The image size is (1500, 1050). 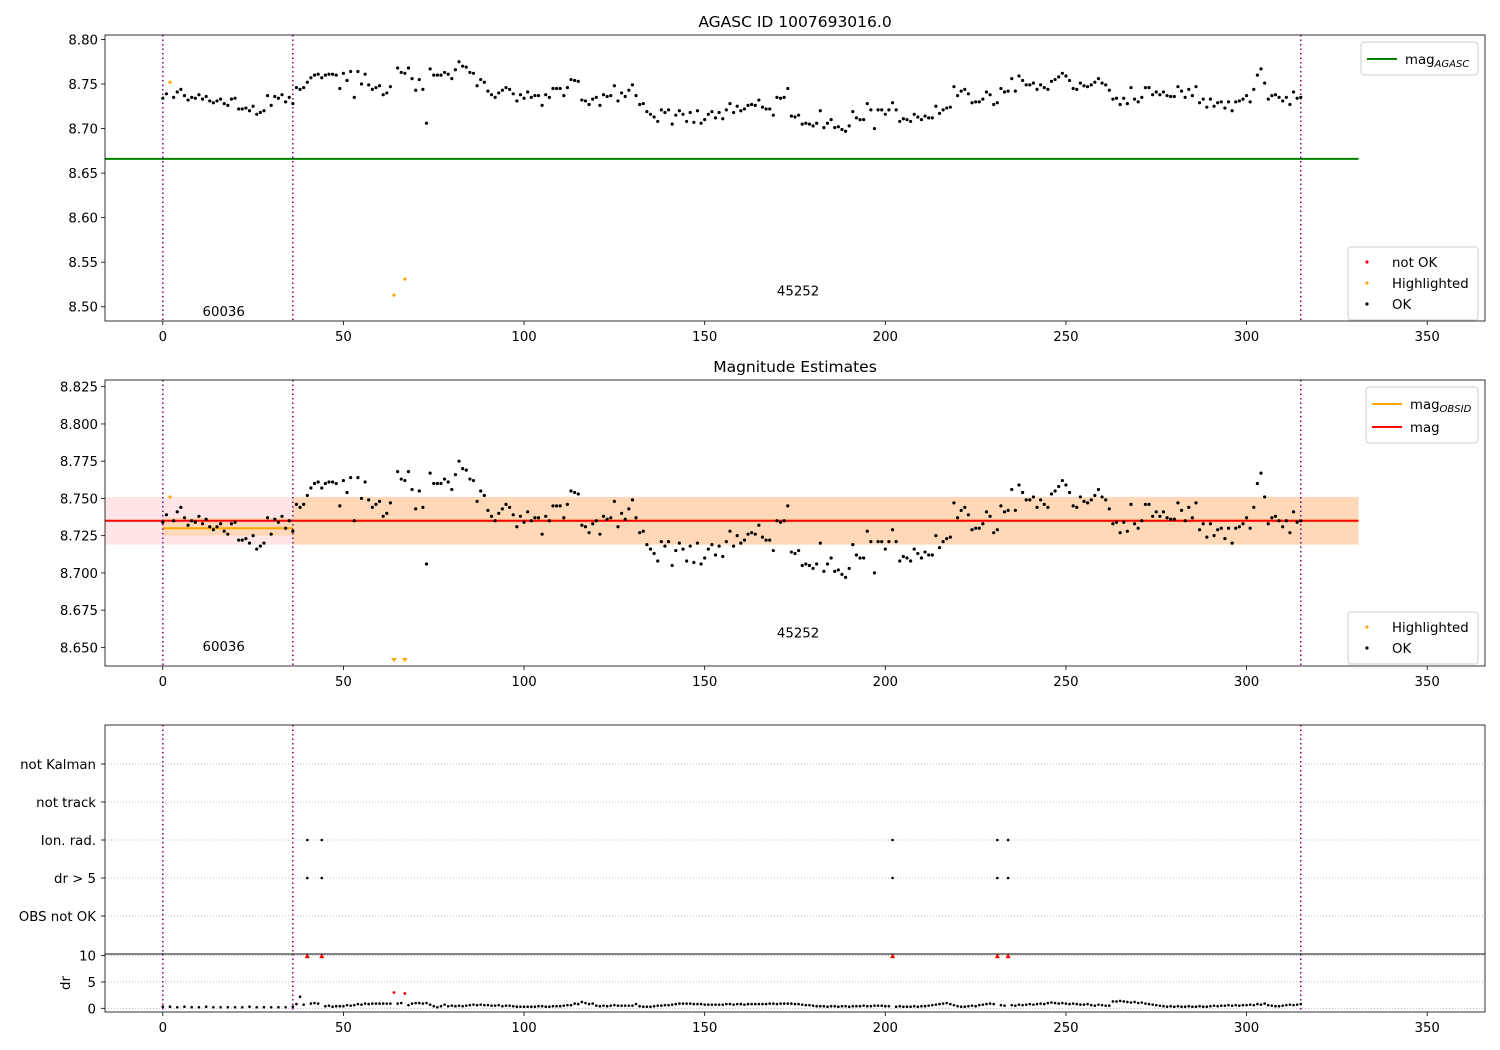 I want to click on flag-row-label: OBS not OK, so click(x=57, y=917).